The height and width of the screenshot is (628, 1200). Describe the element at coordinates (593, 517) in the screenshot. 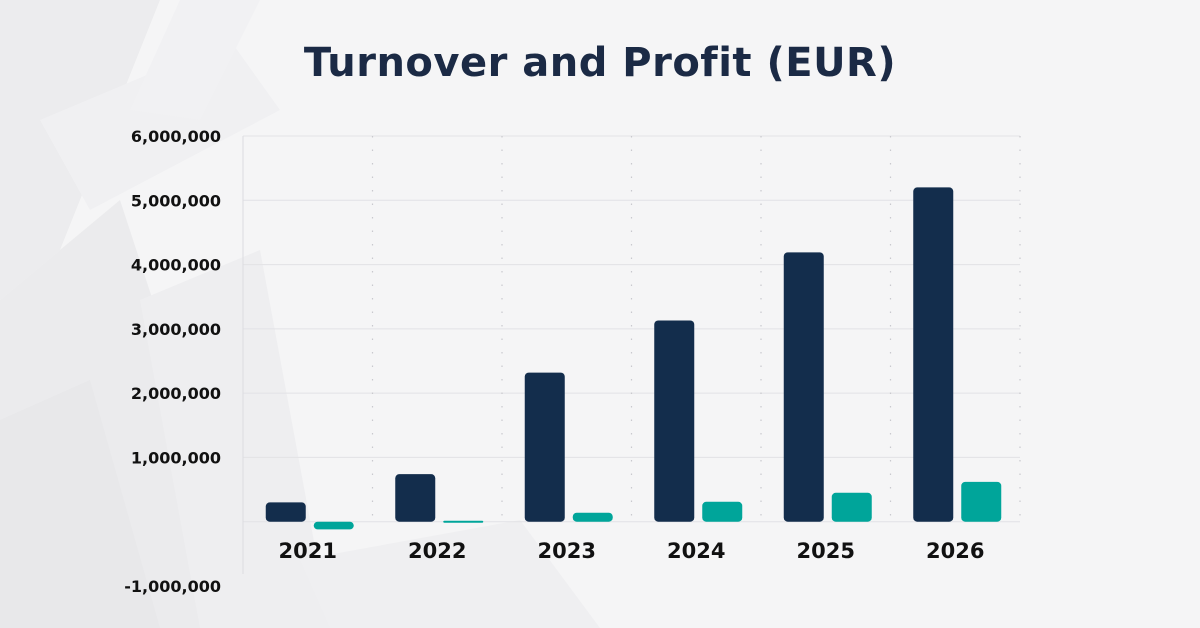

I see `bar-profit-2023` at that location.